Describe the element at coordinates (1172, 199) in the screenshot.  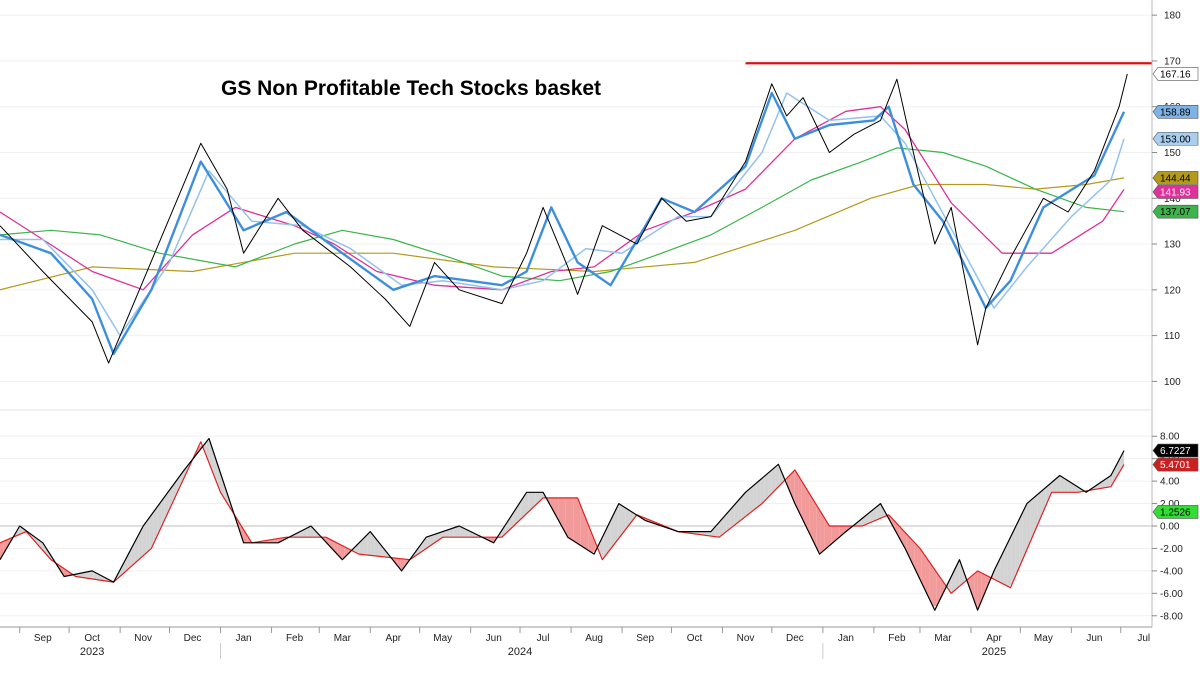
I see `price-tick-label: 140` at that location.